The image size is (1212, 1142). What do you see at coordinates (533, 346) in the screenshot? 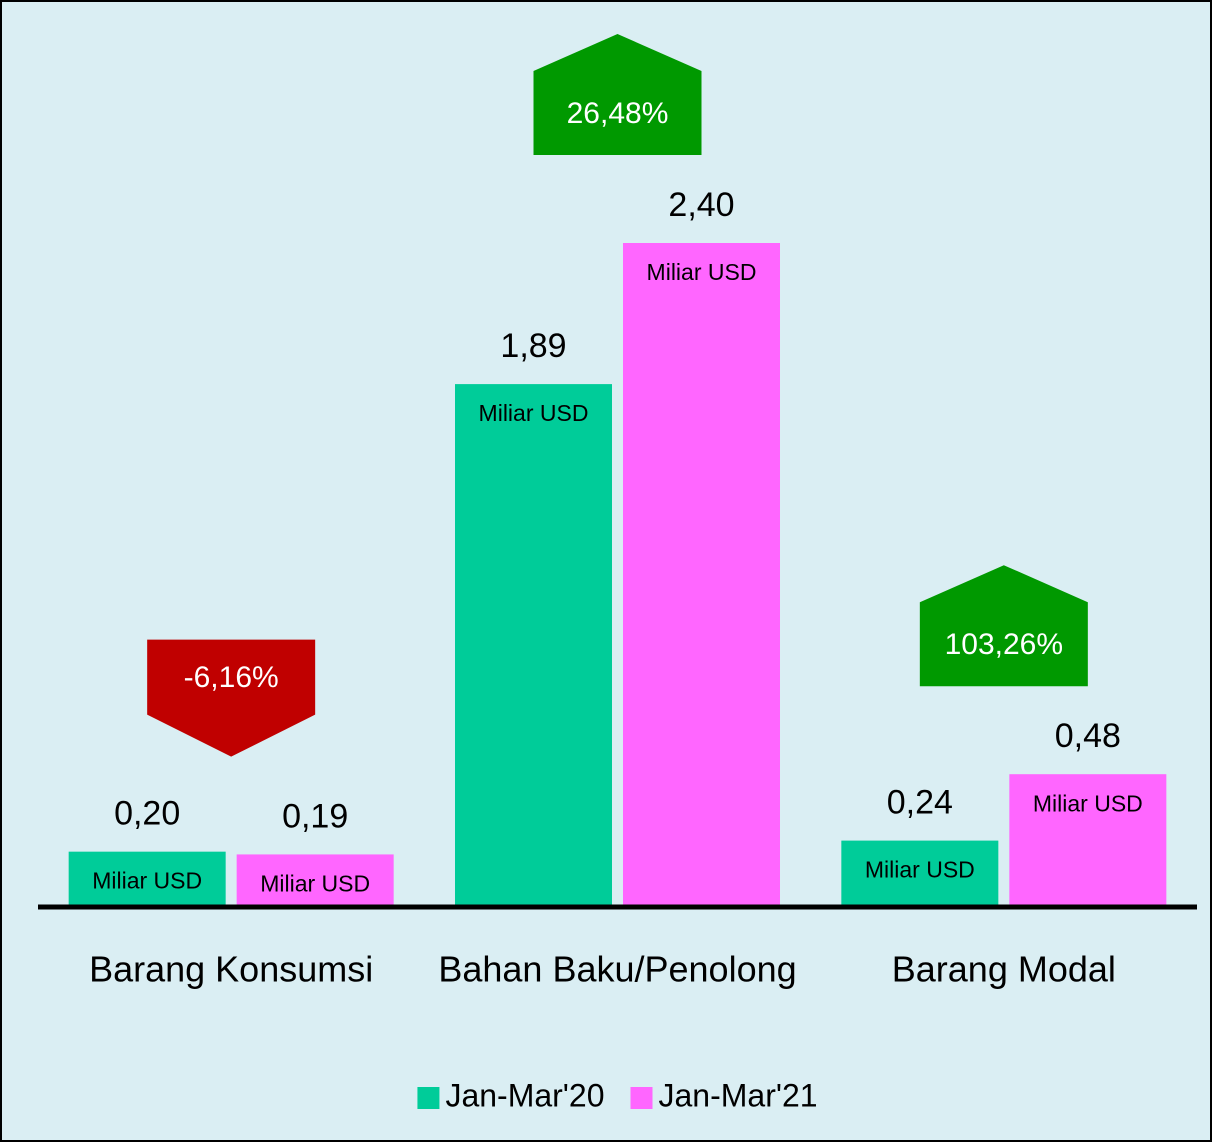
I see `value-label: 1,89` at bounding box center [533, 346].